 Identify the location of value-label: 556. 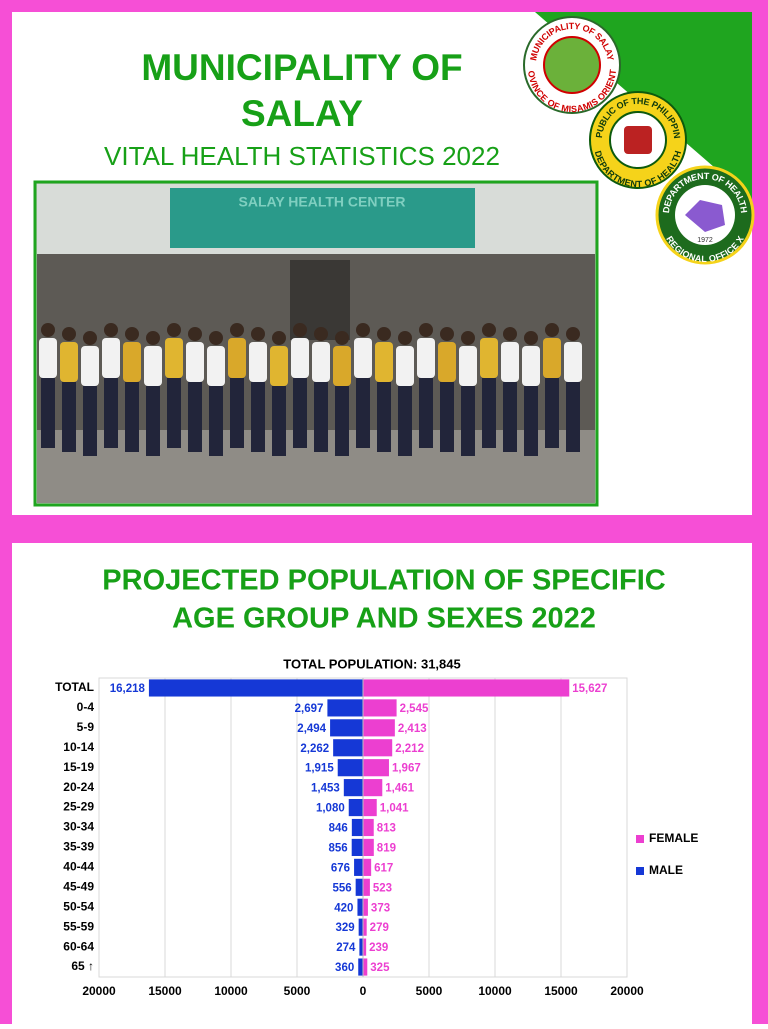
(341, 888).